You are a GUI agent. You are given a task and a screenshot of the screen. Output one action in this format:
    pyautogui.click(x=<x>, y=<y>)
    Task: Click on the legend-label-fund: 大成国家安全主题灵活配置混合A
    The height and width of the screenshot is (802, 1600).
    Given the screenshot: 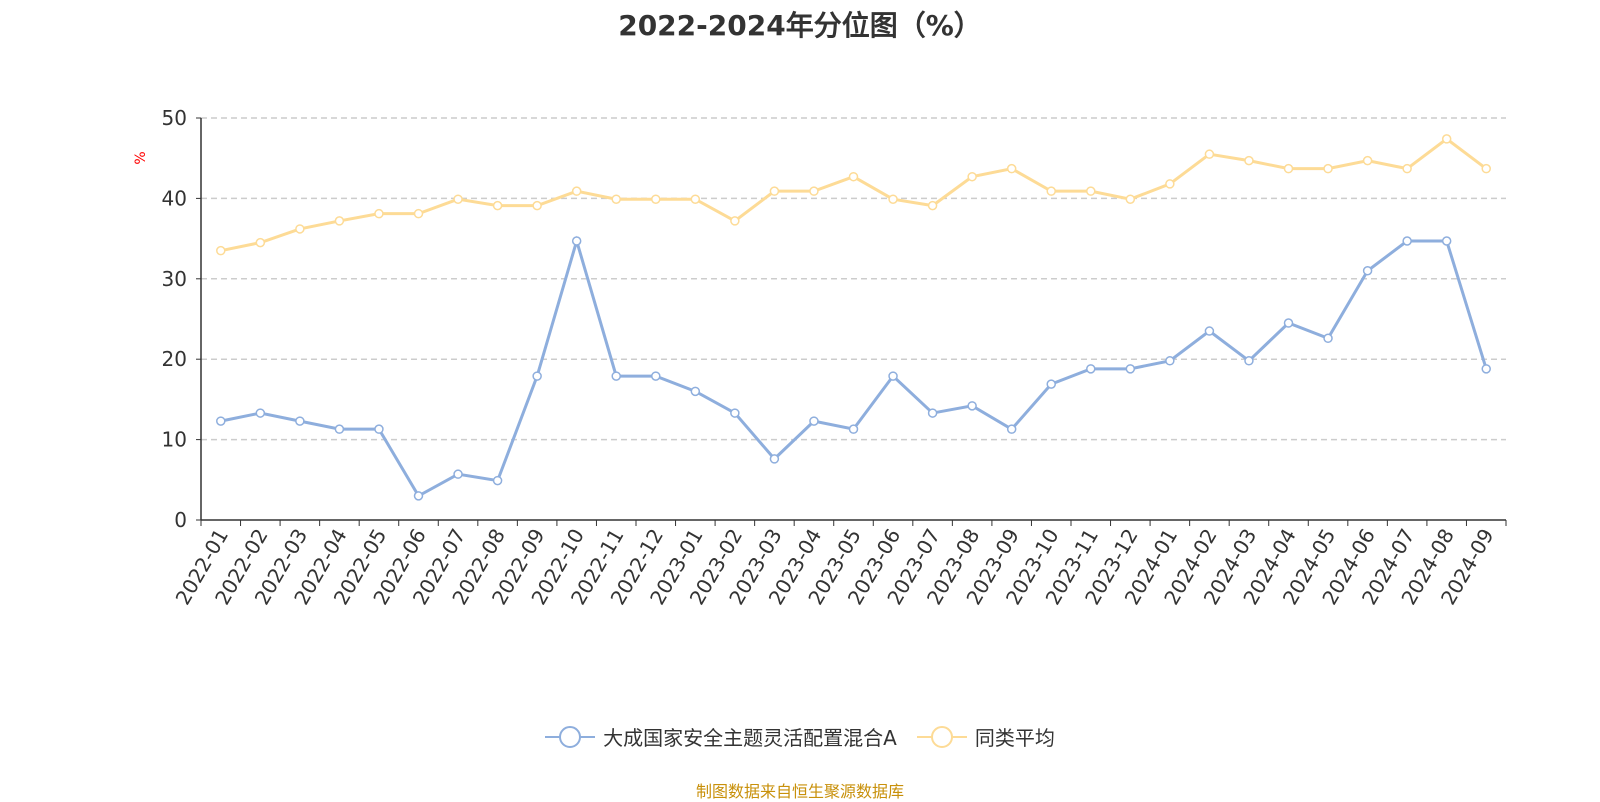 What is the action you would take?
    pyautogui.click(x=750, y=738)
    